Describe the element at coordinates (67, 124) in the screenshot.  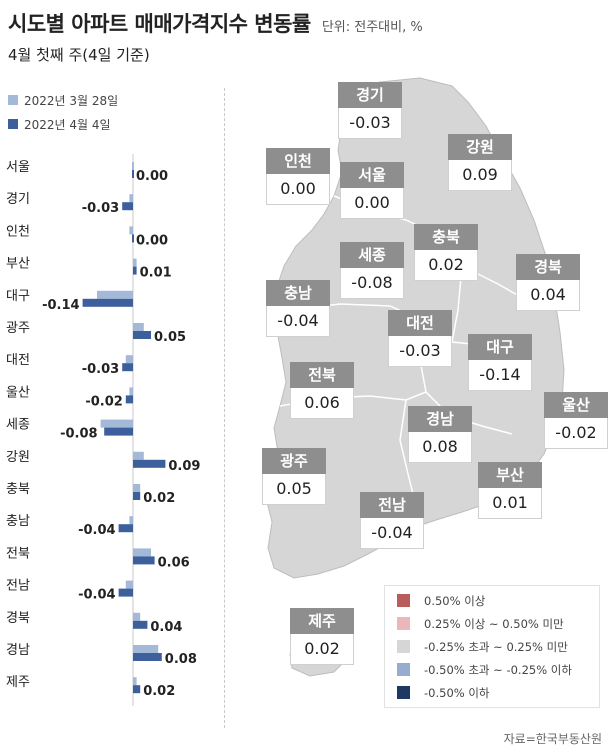
I see `legend-label-current: 2022년 4월 4일` at that location.